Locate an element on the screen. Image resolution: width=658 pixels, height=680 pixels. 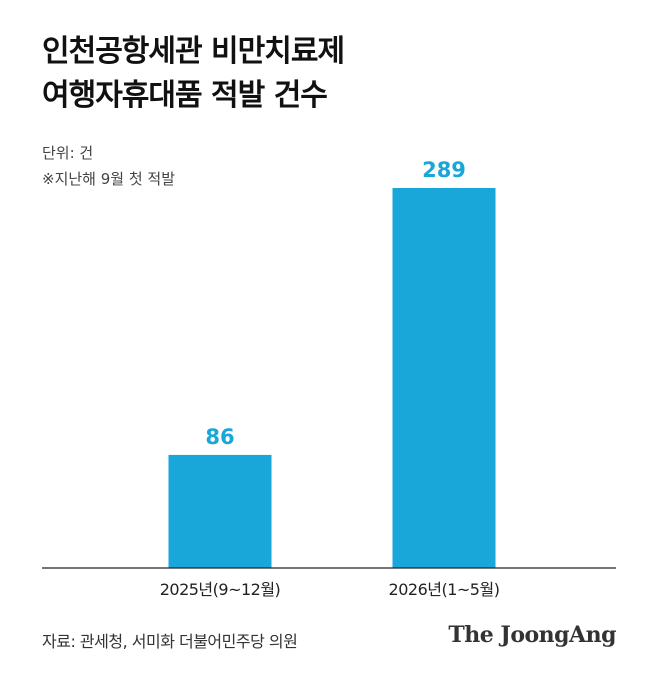
source-credit: 자료: 관세청, 서미화 더불어민주당 의원 is located at coordinates (170, 641).